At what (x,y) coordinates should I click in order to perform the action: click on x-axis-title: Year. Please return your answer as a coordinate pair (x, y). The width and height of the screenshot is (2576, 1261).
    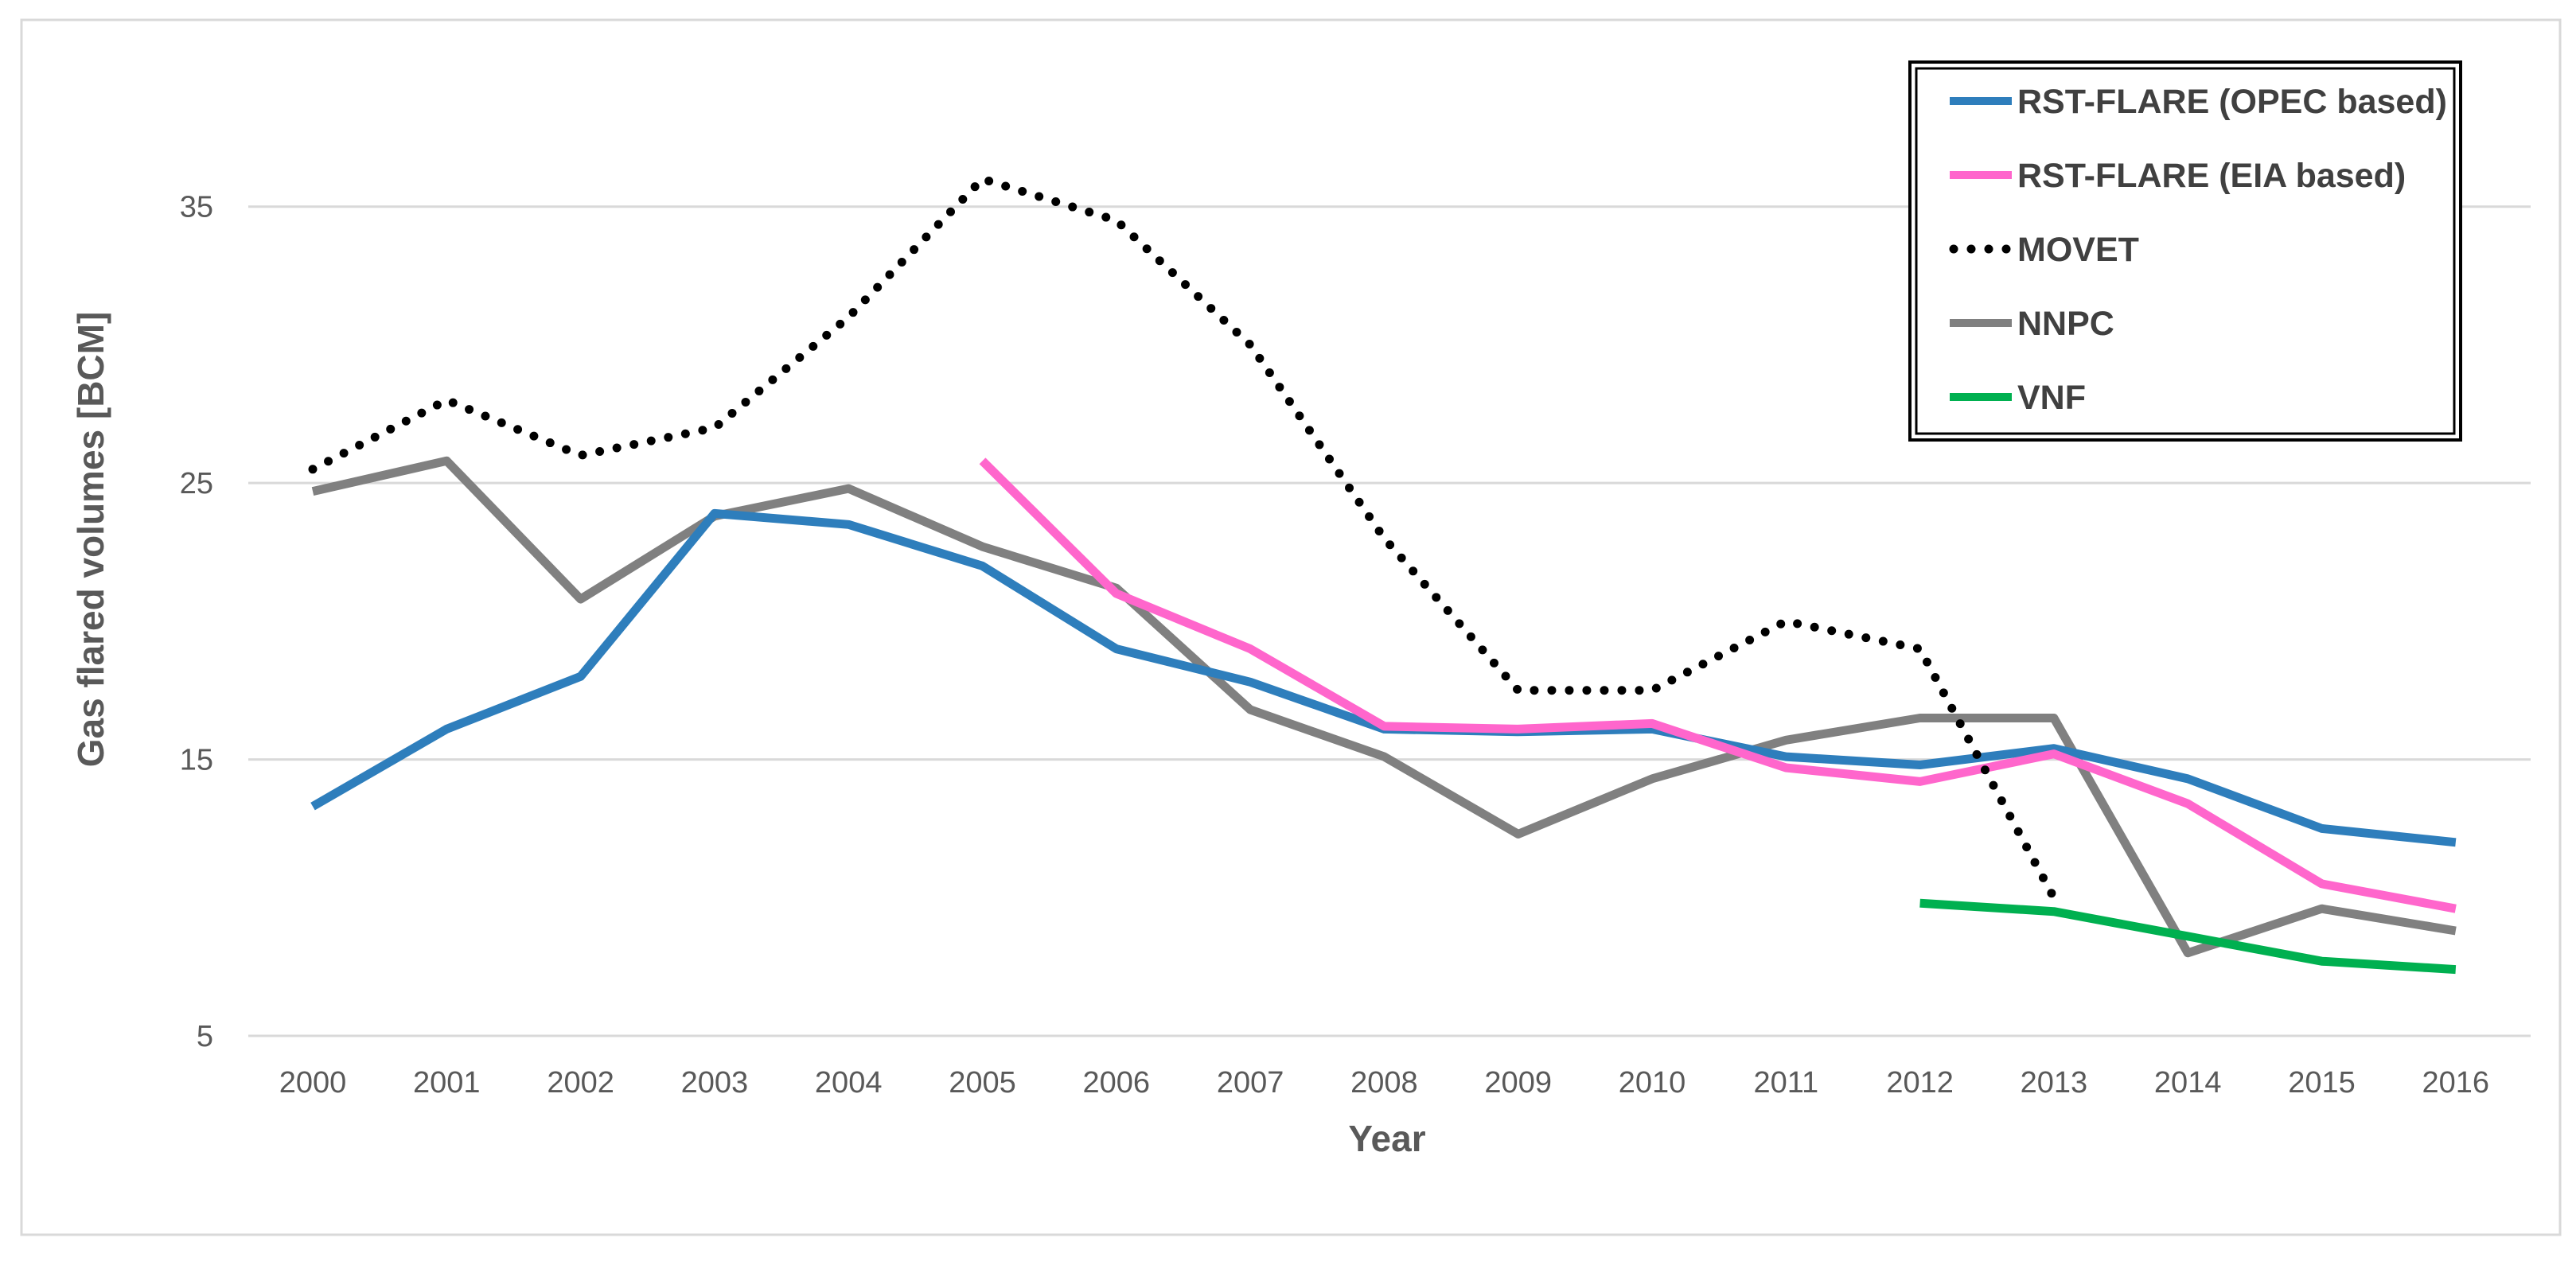
    Looking at the image, I should click on (1386, 1138).